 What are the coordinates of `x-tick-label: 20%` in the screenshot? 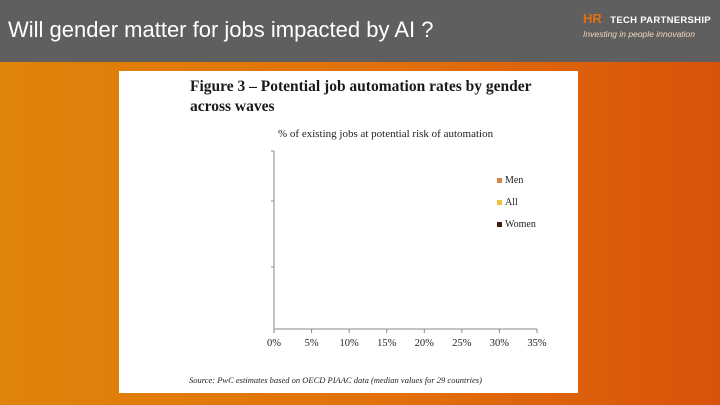 It's located at (425, 343).